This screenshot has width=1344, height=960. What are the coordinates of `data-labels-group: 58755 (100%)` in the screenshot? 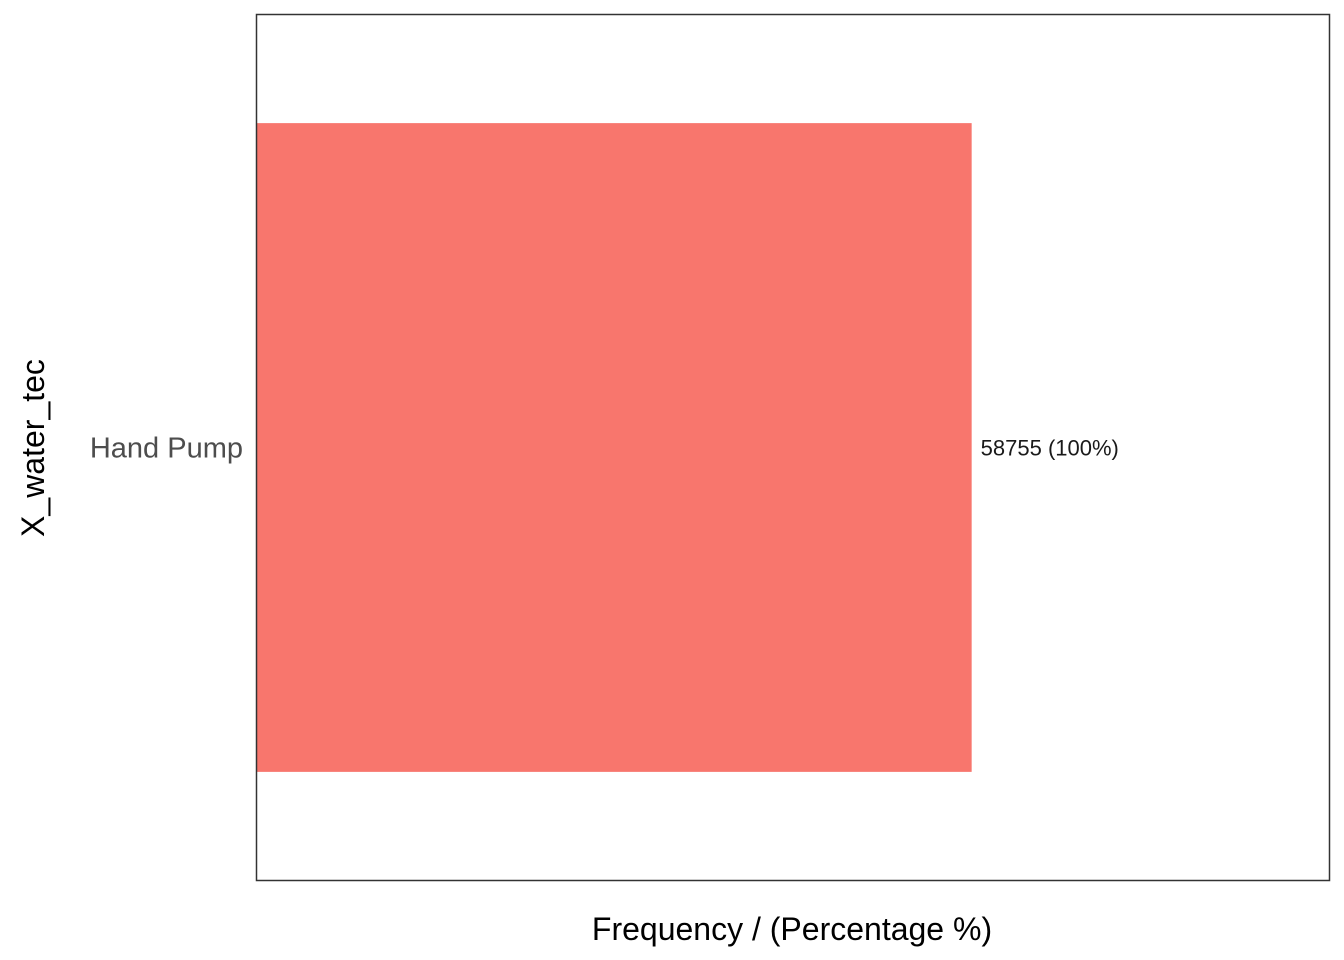 It's located at (1050, 448).